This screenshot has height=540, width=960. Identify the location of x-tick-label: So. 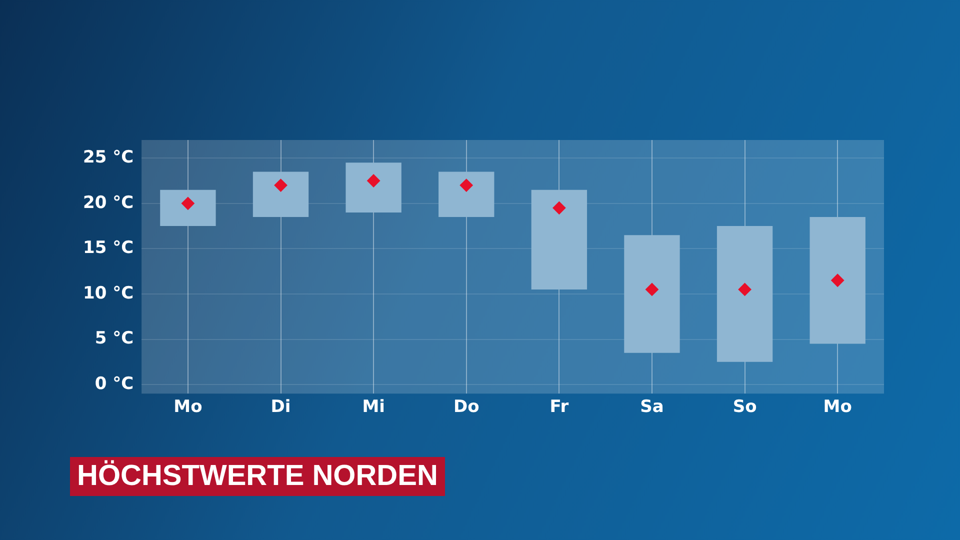
(744, 407).